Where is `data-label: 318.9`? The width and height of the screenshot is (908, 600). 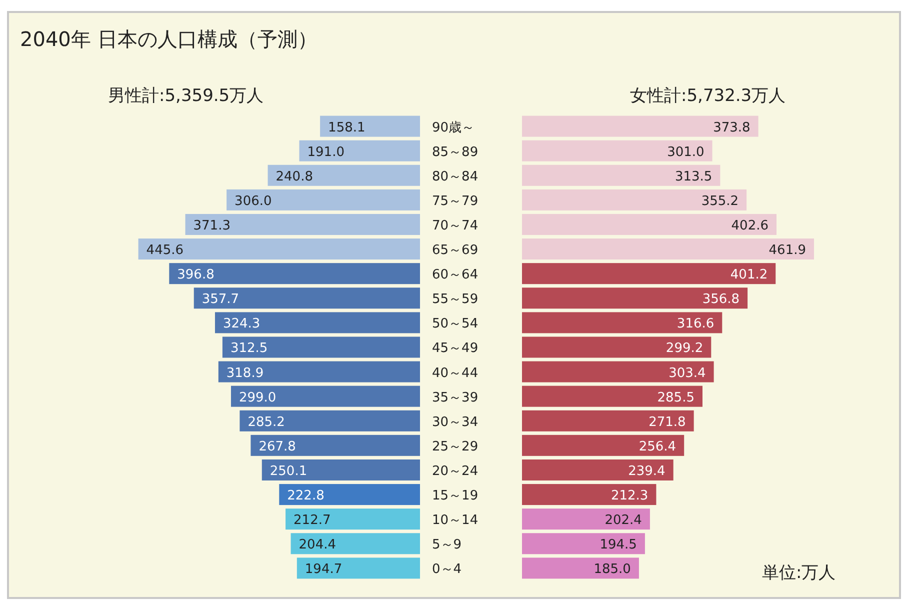 data-label: 318.9 is located at coordinates (245, 373).